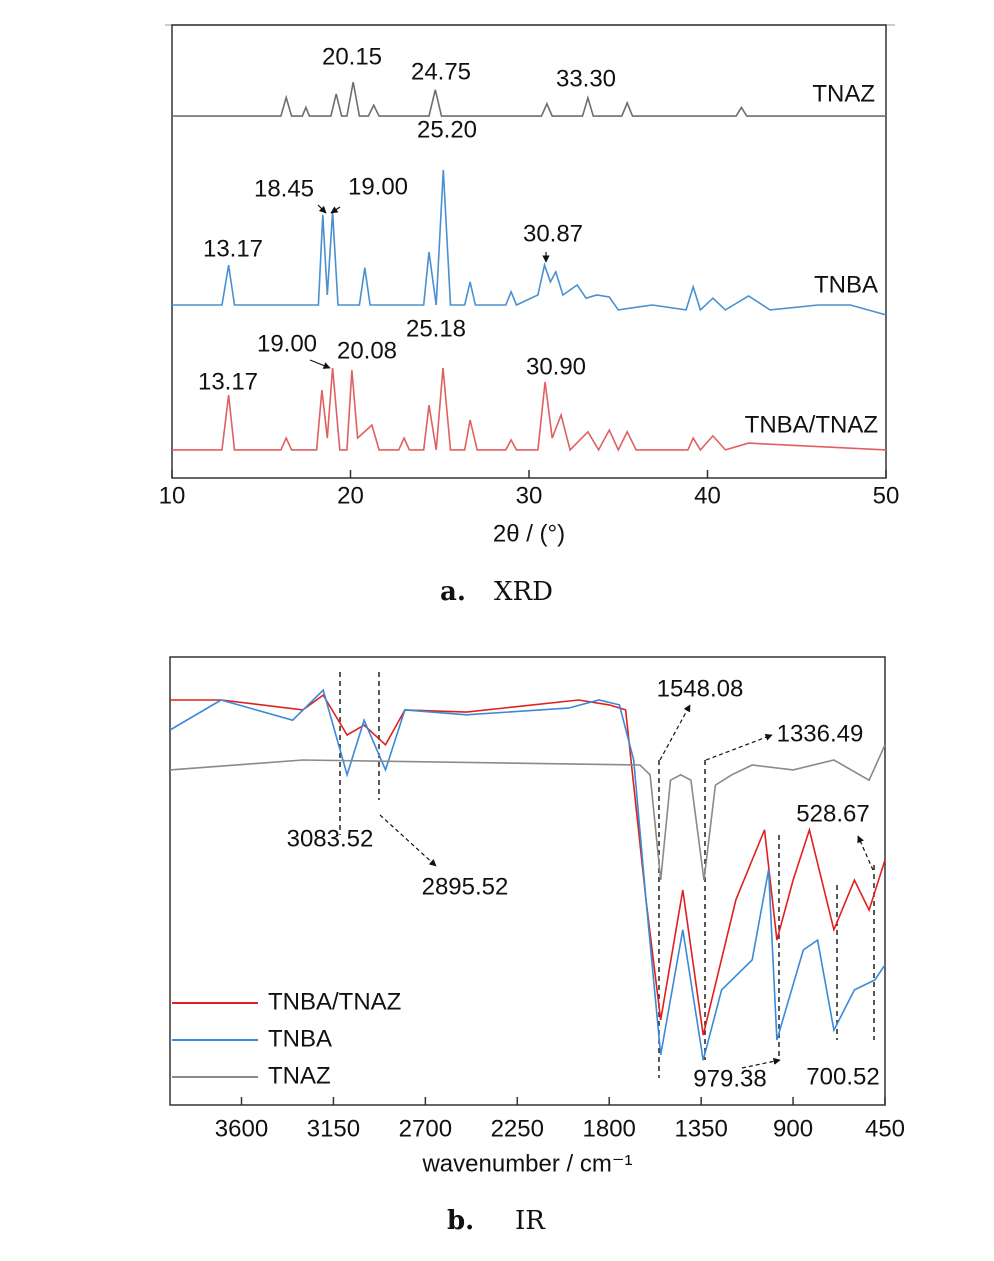 The image size is (994, 1261). I want to click on x-tick-label: 2250, so click(517, 1128).